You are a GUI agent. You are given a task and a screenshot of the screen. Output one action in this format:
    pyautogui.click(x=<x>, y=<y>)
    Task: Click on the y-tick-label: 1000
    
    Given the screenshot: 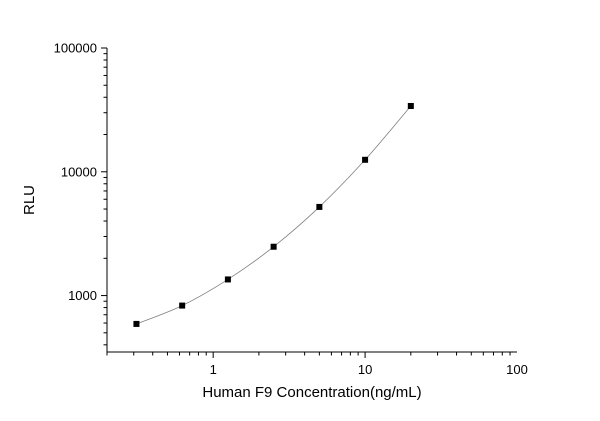 What is the action you would take?
    pyautogui.click(x=82, y=295)
    